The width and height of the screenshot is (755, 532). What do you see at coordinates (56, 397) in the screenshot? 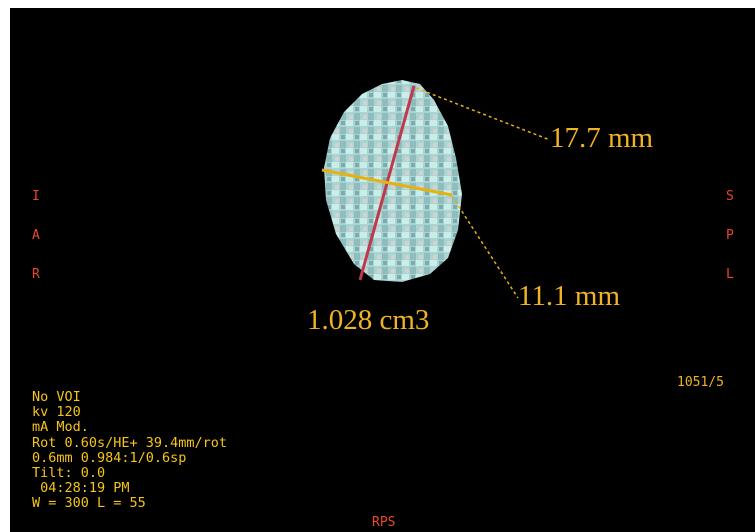
I see `info-line: No VOI` at bounding box center [56, 397].